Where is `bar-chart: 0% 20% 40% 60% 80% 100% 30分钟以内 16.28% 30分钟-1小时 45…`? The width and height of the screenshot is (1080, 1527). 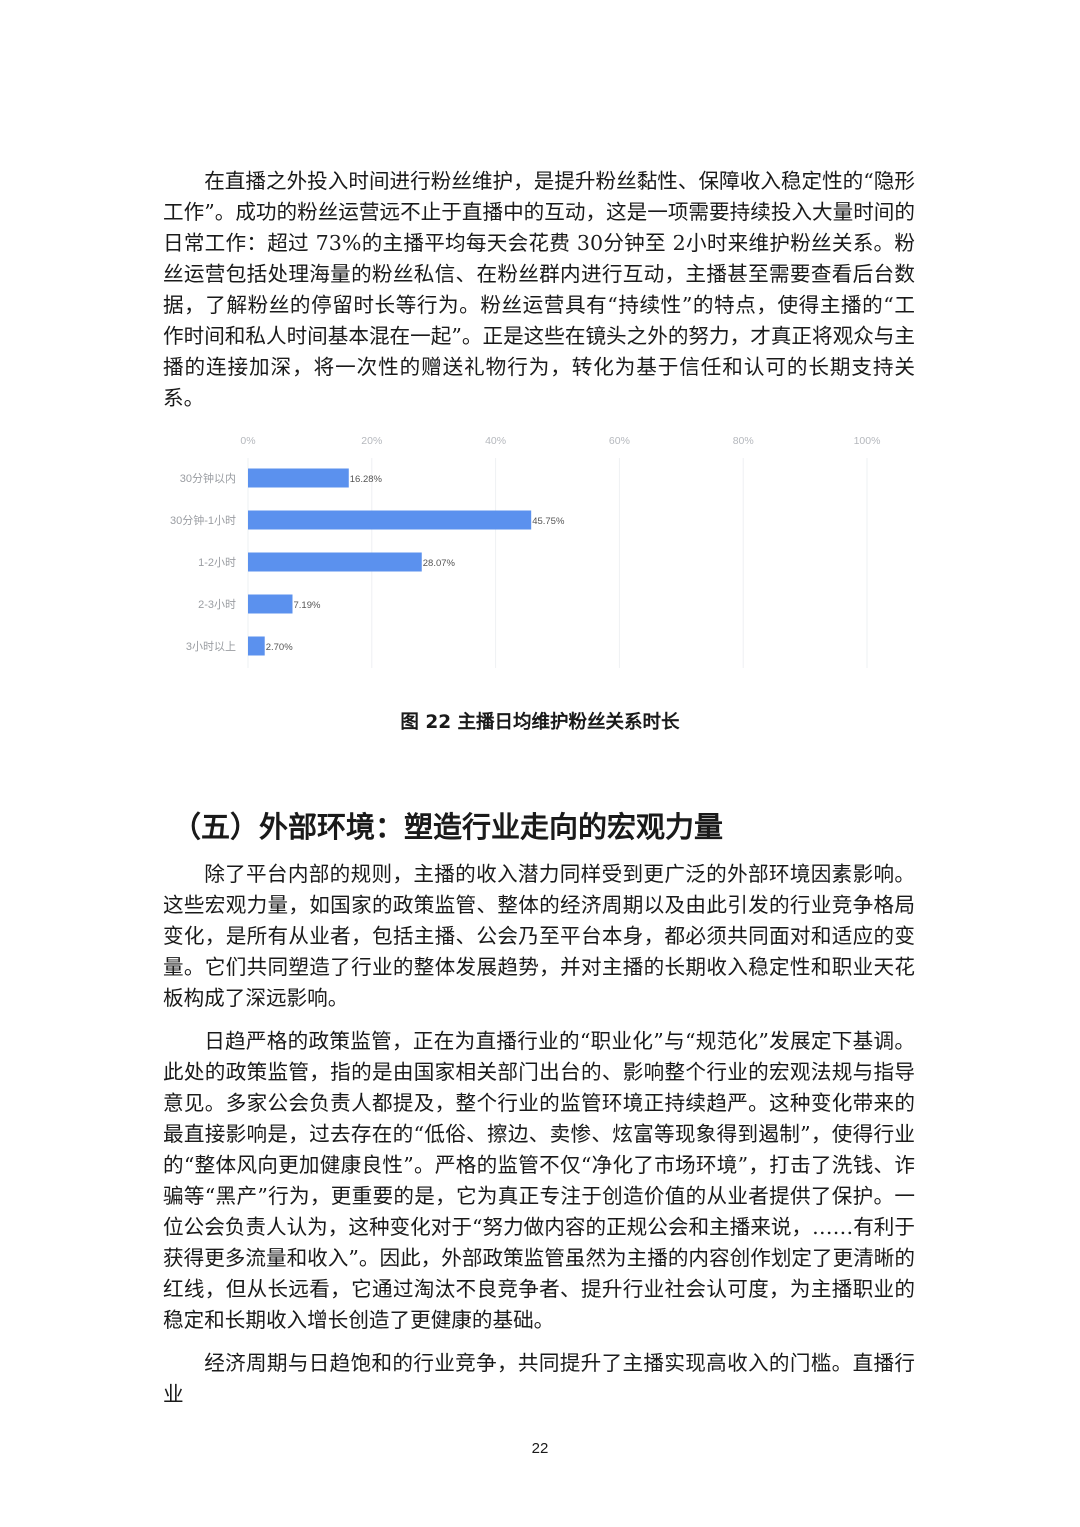
bar-chart: 0% 20% 40% 60% 80% 100% 30分钟以内 16.28% 30分钟-1小时 45… is located at coordinates (525, 551).